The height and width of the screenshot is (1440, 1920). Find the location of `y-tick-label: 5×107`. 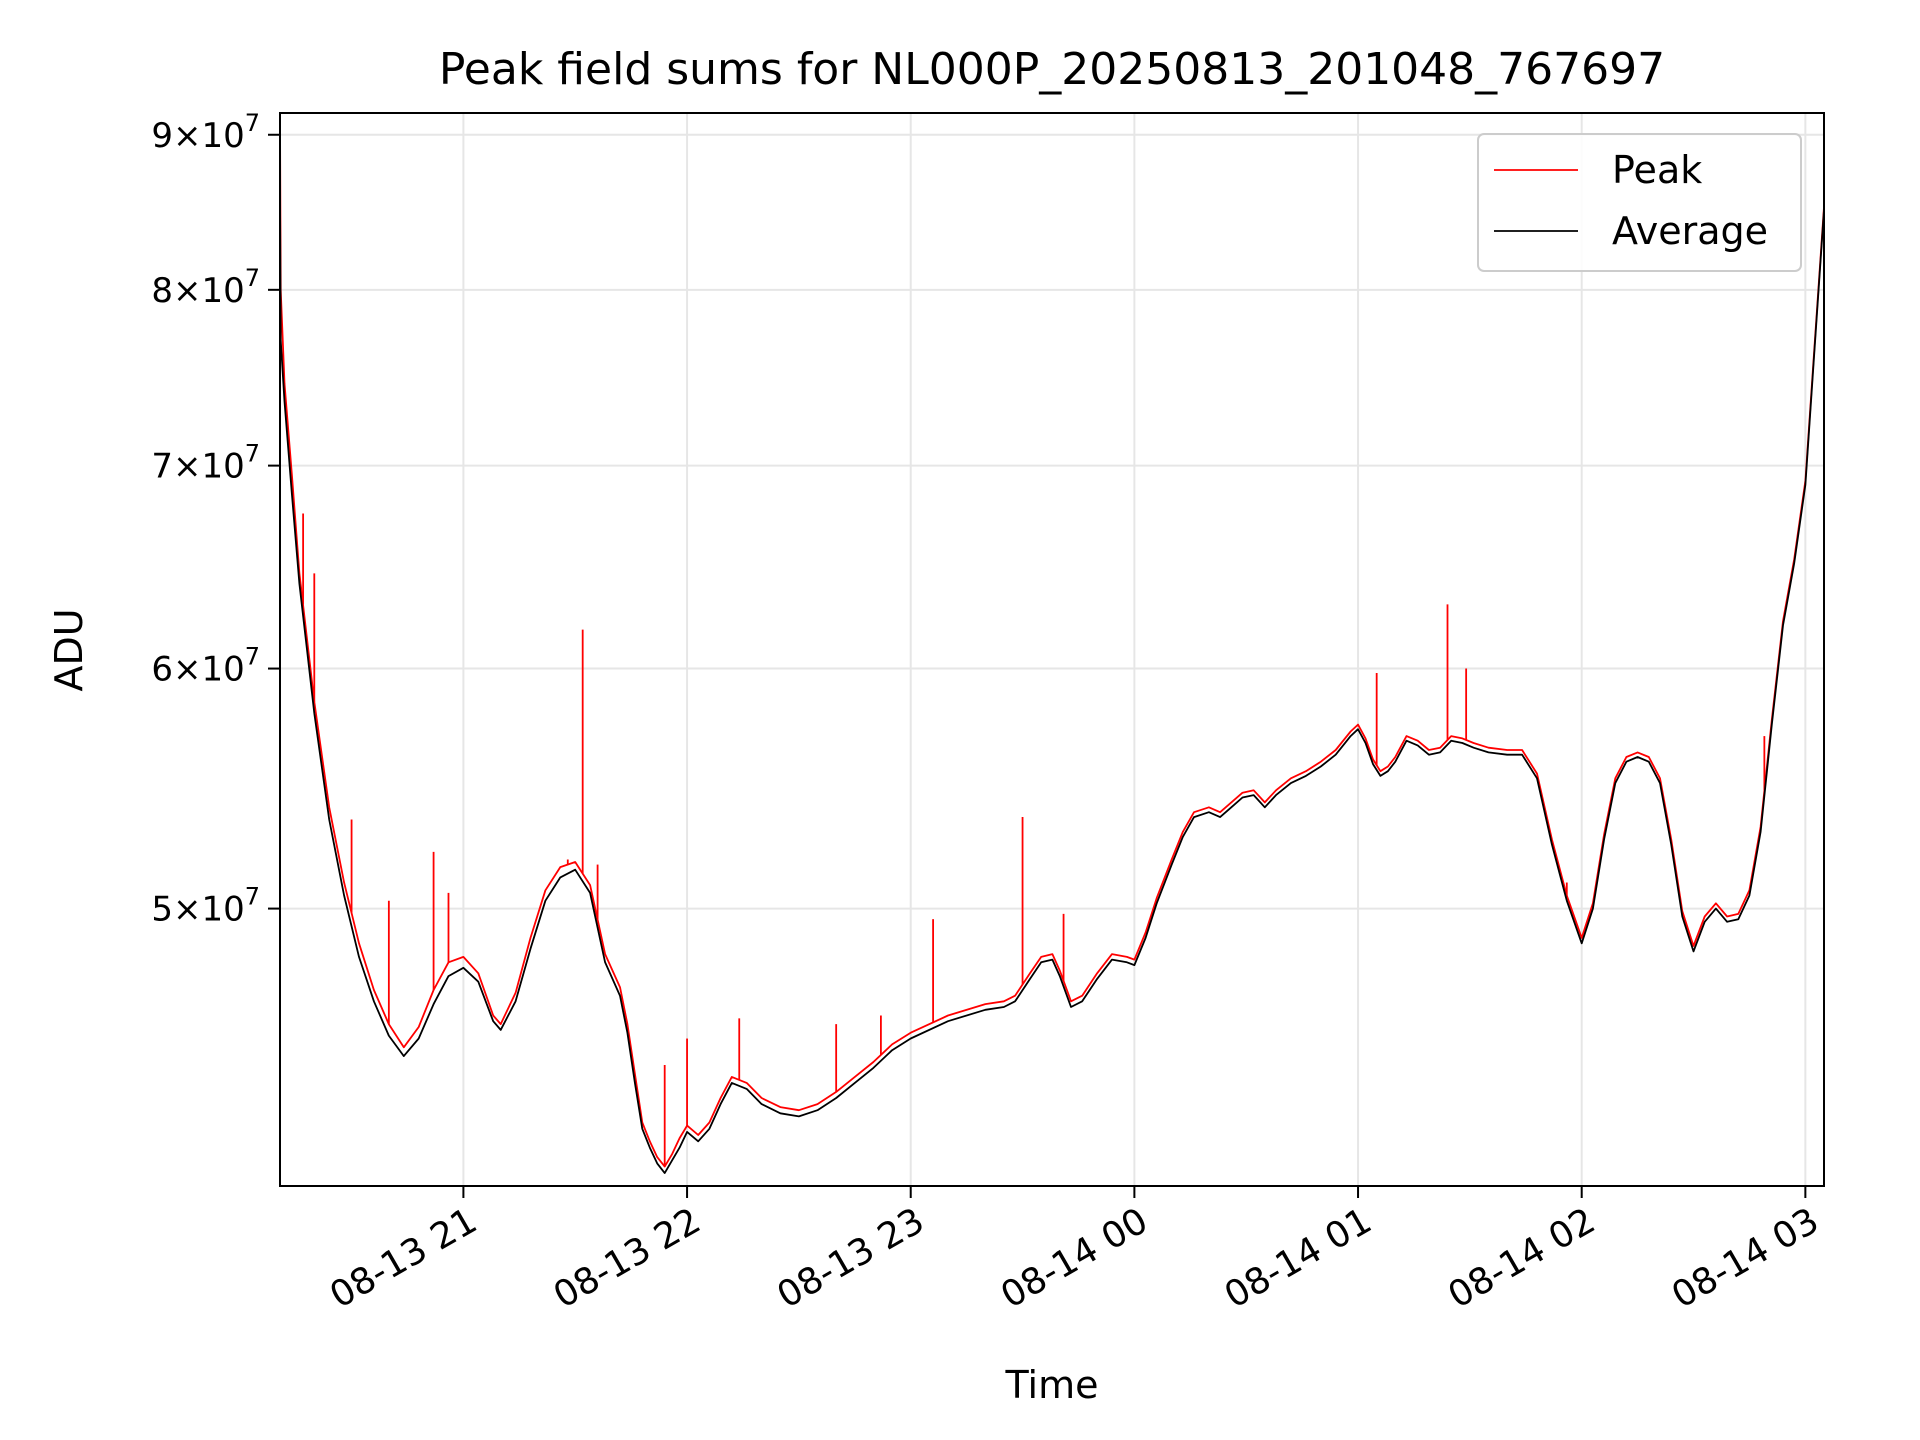

y-tick-label: 5×107 is located at coordinates (205, 906).